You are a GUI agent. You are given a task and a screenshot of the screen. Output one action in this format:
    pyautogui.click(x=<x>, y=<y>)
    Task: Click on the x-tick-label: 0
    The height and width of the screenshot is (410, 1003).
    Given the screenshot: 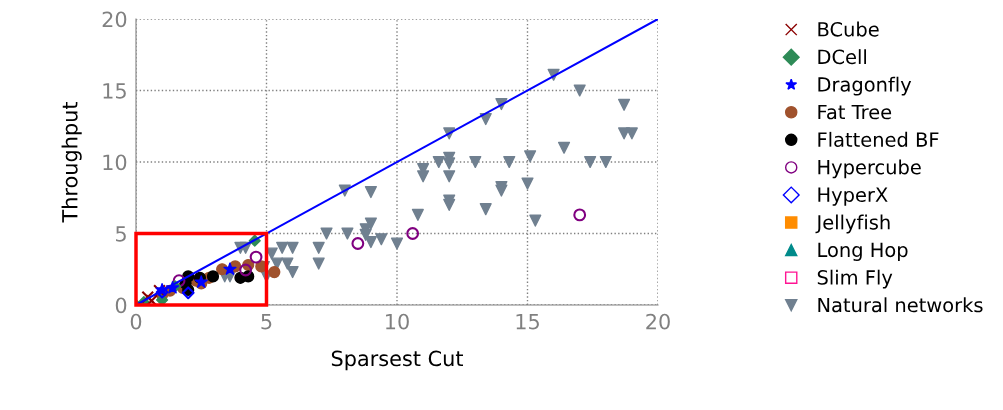 What is the action you would take?
    pyautogui.click(x=136, y=321)
    